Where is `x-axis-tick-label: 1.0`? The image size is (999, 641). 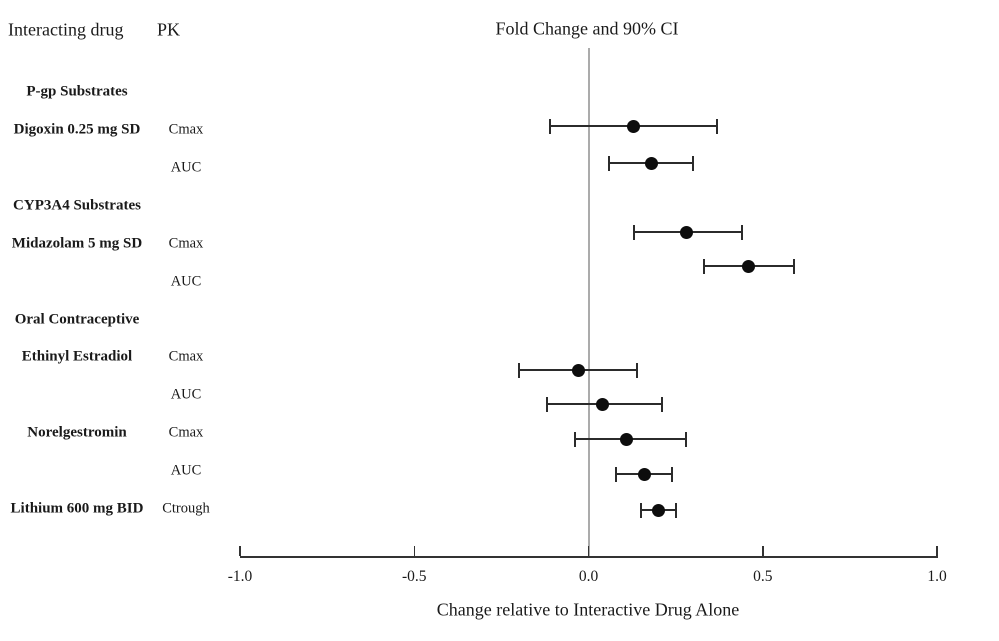 x-axis-tick-label: 1.0 is located at coordinates (937, 576).